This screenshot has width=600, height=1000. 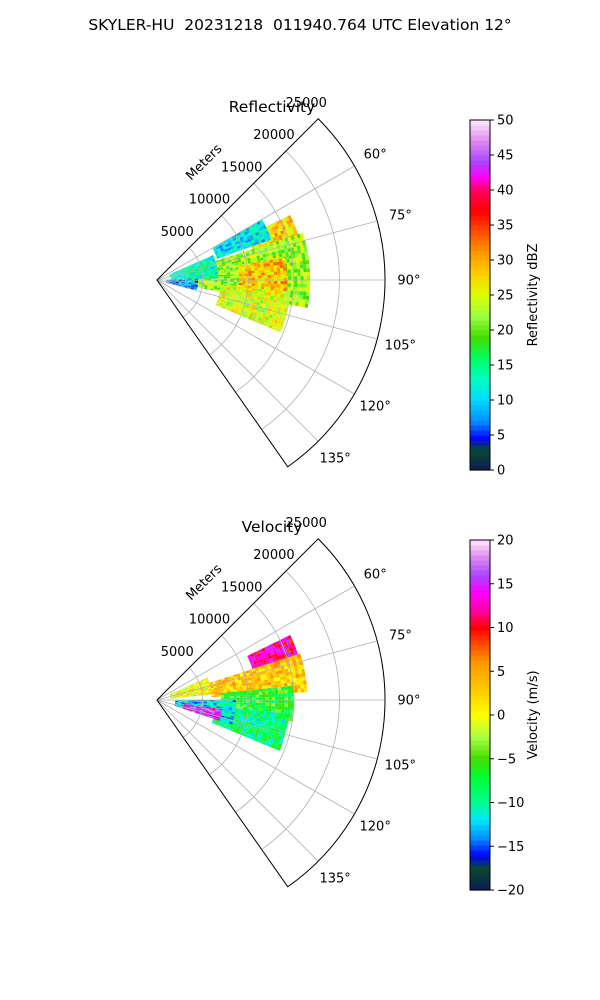 I want to click on radial-tick-label: 15000, so click(x=241, y=587).